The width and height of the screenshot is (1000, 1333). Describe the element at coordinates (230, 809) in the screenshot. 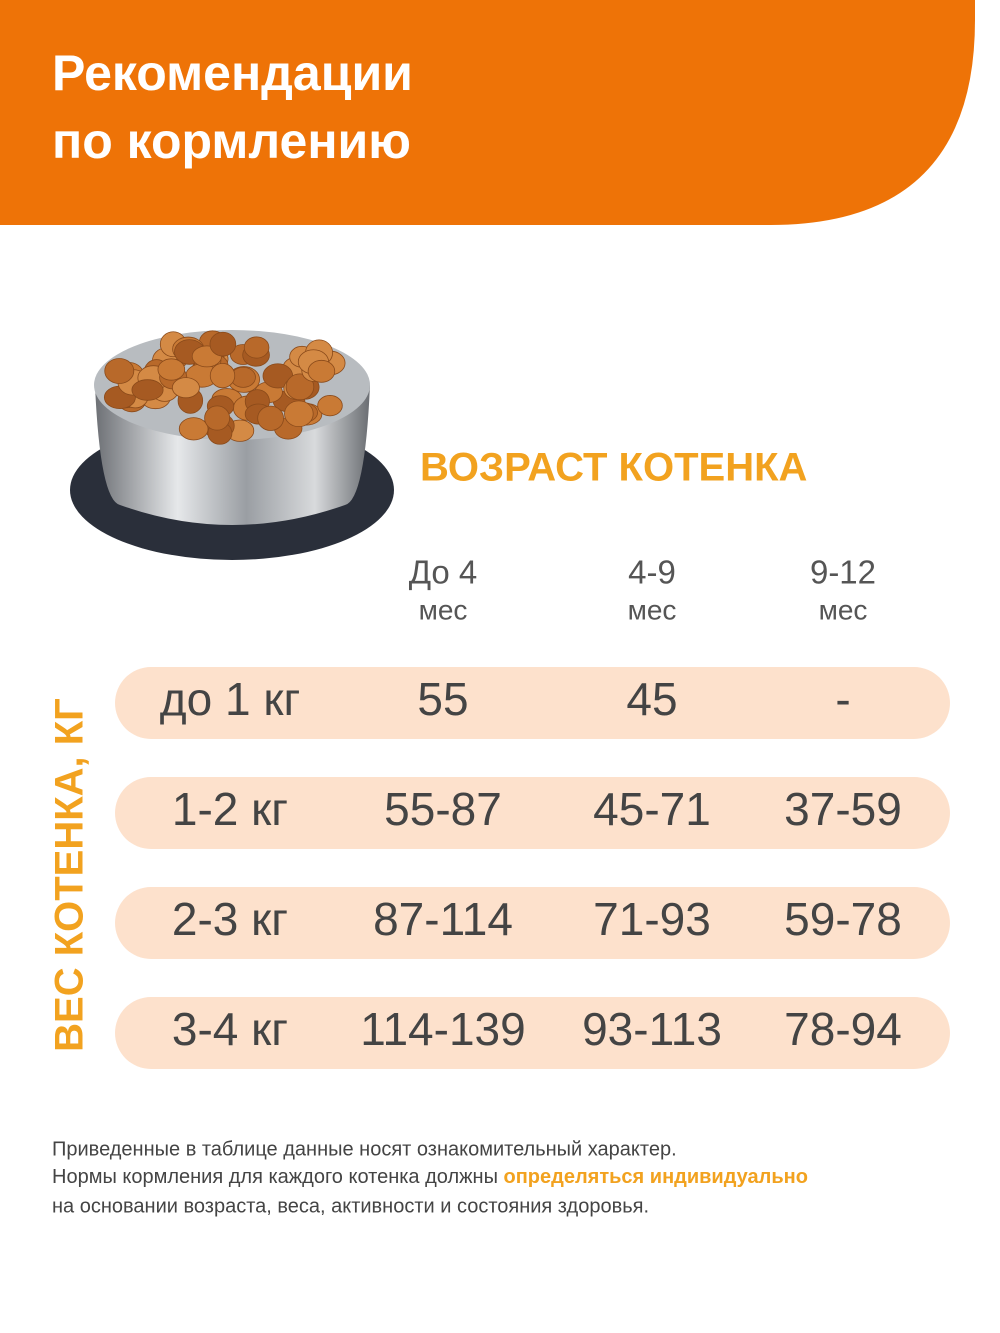

I see `row-label: 1-2 кг` at that location.